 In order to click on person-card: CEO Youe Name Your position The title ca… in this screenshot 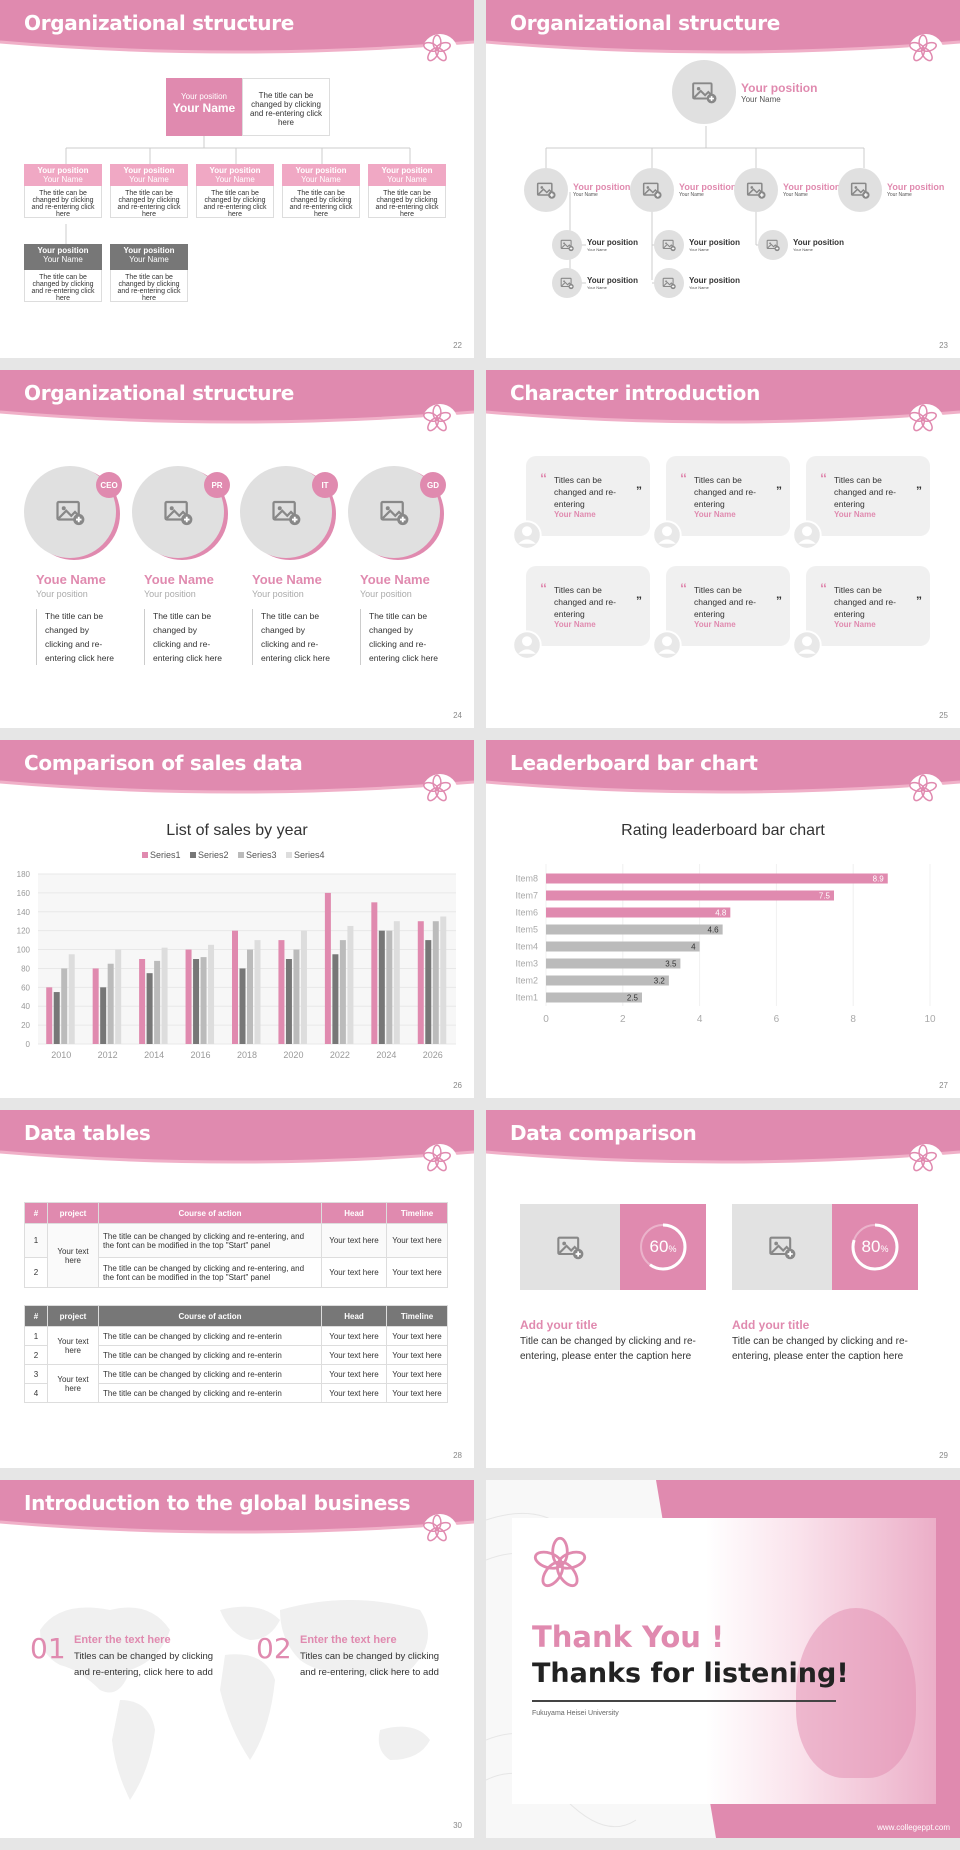, I will do `click(74, 565)`.